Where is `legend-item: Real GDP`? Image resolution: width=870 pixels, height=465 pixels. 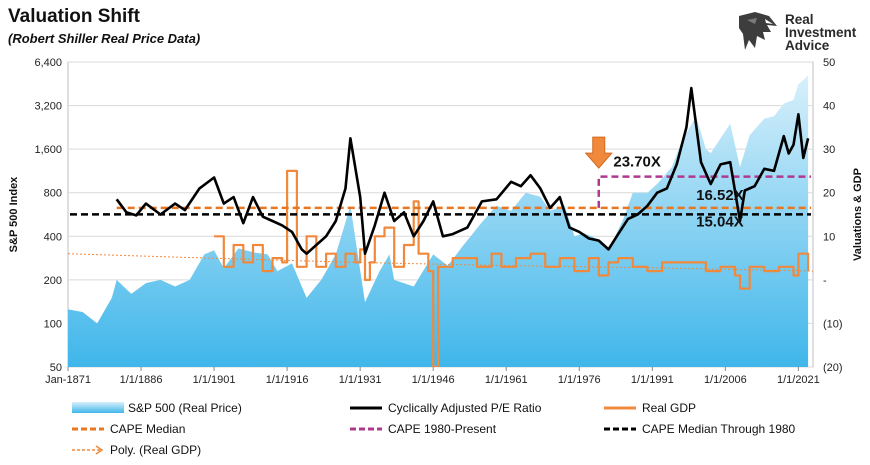 legend-item: Real GDP is located at coordinates (650, 408).